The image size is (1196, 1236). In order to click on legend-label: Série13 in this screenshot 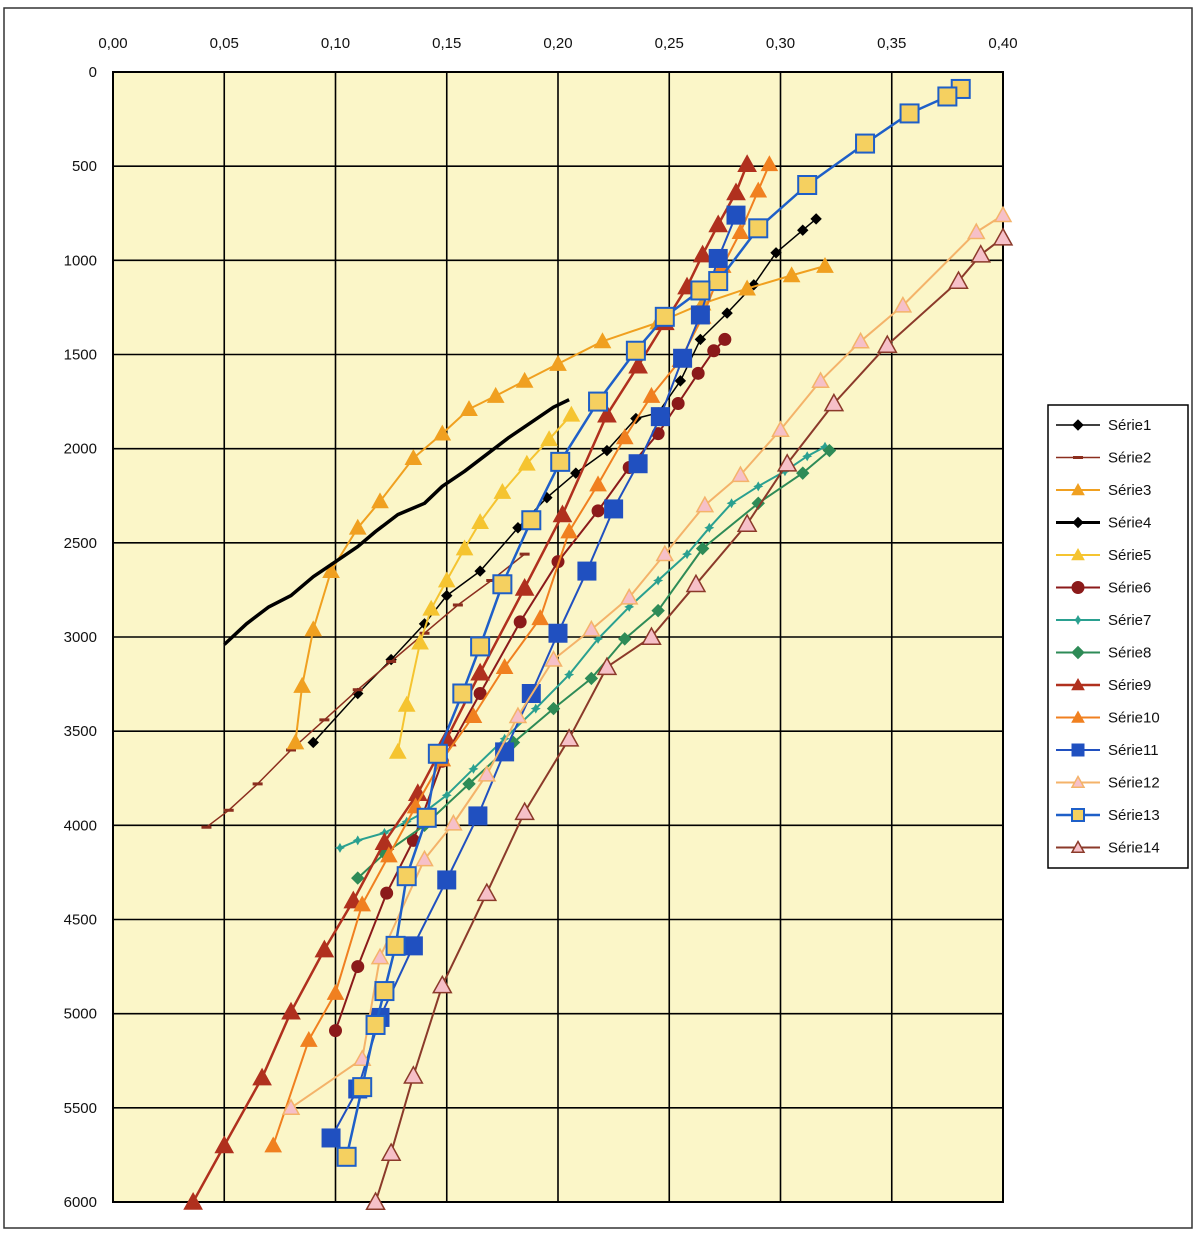, I will do `click(1134, 815)`.